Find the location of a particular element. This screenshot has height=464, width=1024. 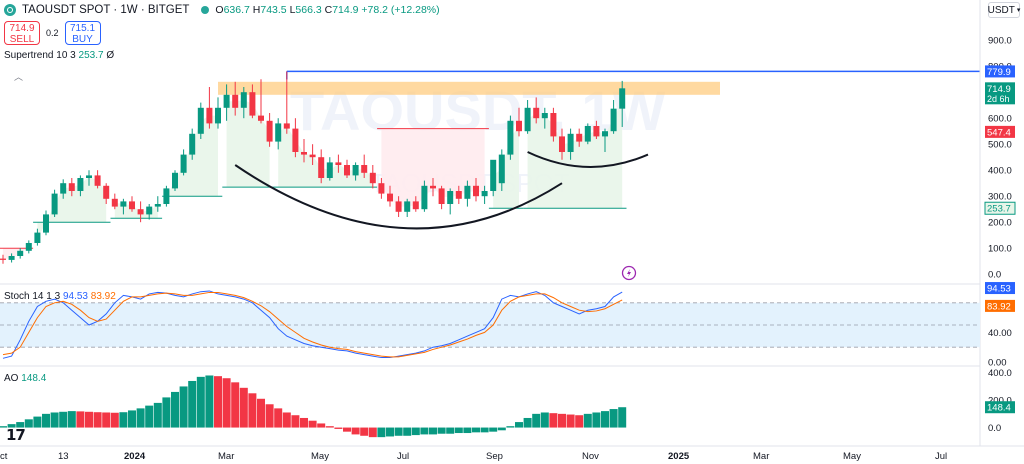

time-tick-label: ct is located at coordinates (4, 456).